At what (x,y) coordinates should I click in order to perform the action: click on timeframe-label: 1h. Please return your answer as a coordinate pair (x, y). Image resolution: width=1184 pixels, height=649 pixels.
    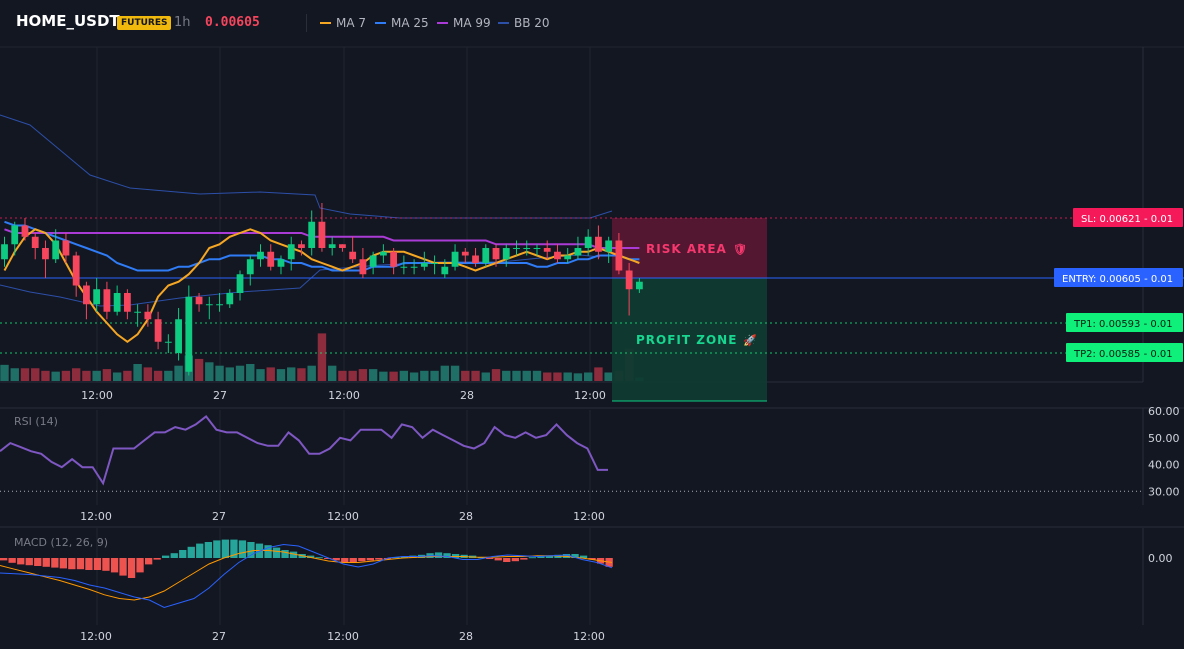
    Looking at the image, I should click on (182, 22).